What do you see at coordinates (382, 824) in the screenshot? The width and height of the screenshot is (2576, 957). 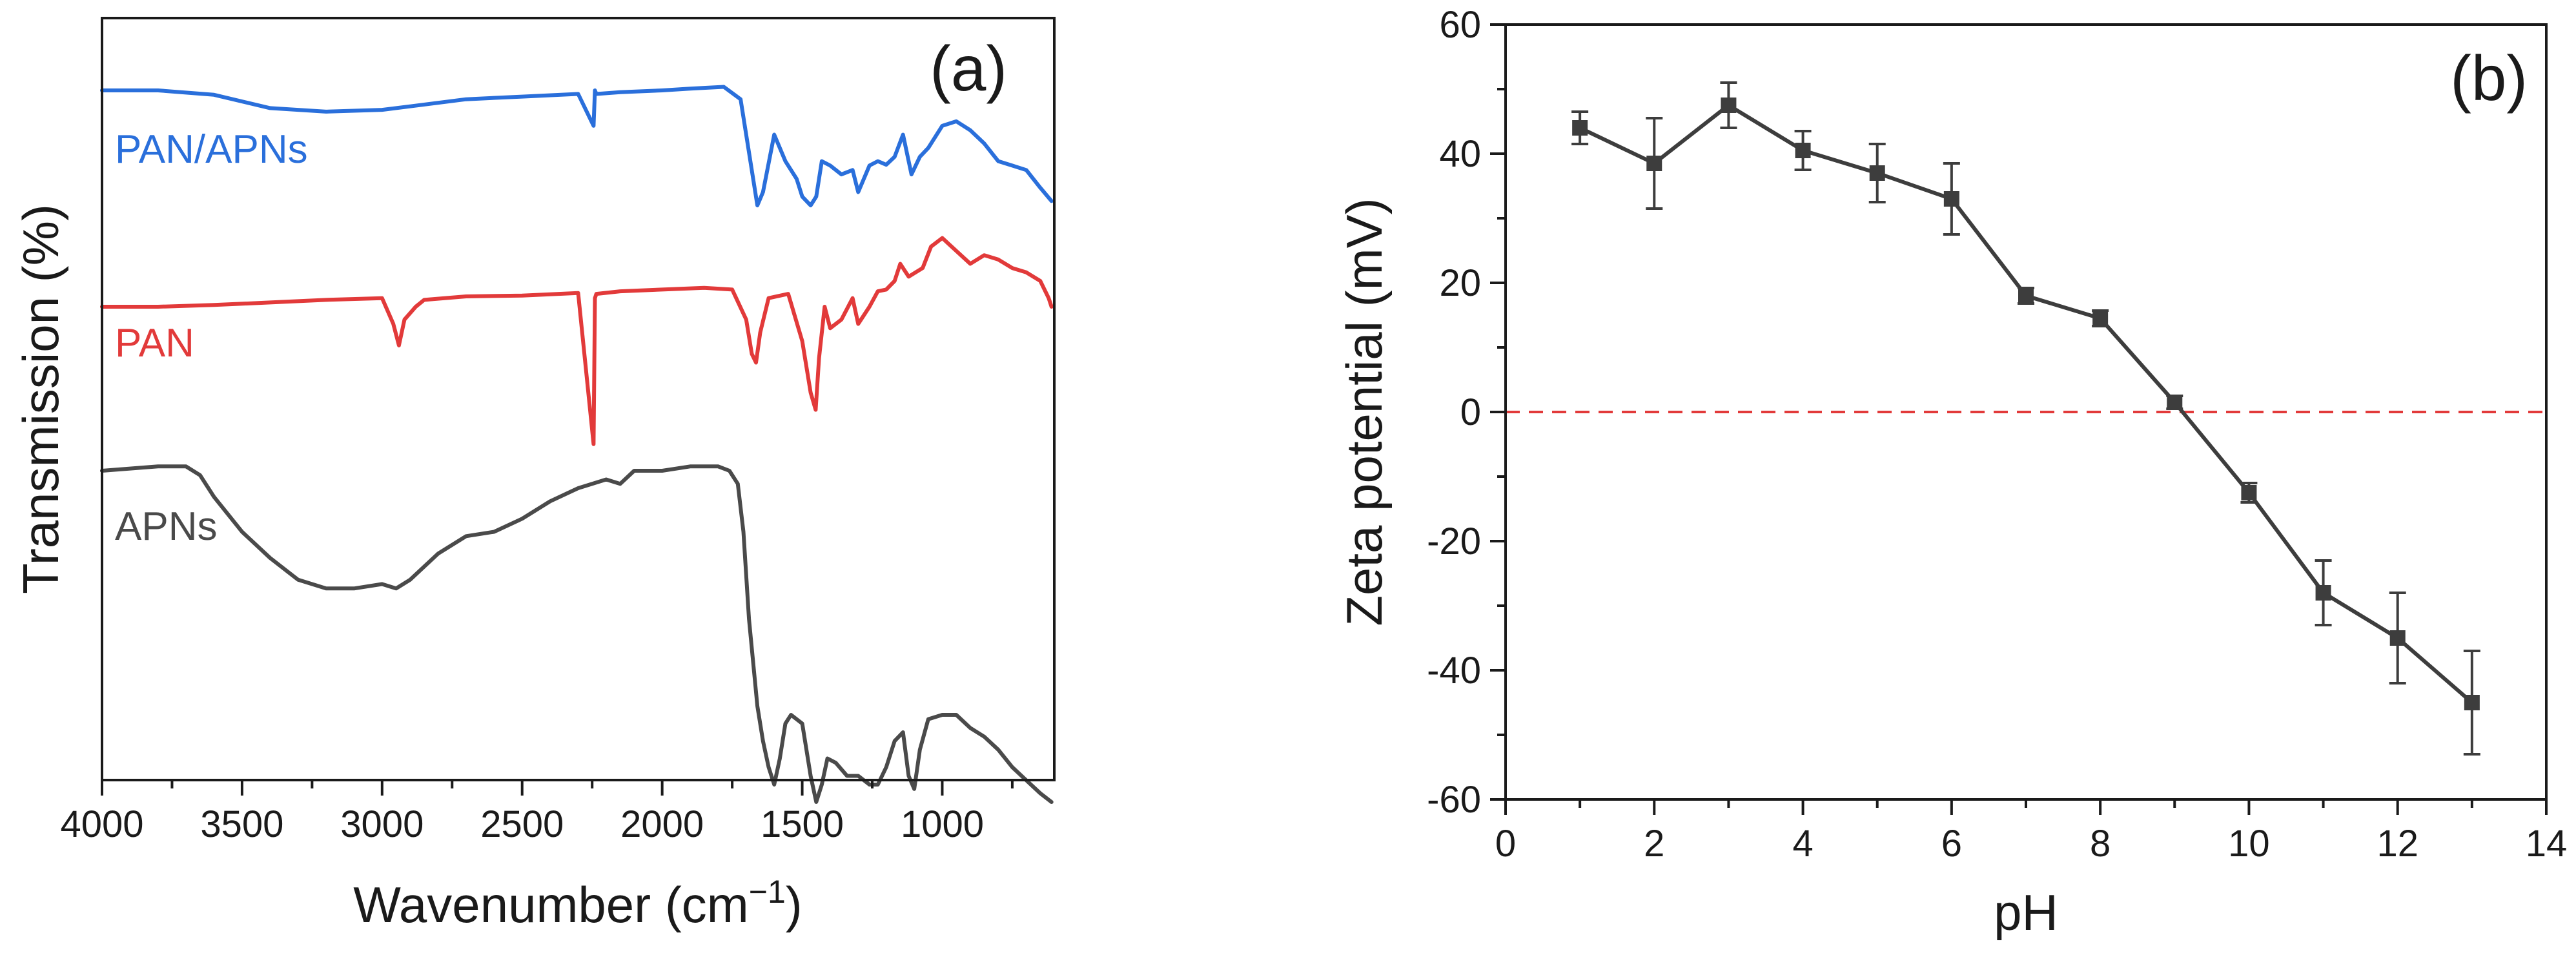 I see `x-tick-label: 3000` at bounding box center [382, 824].